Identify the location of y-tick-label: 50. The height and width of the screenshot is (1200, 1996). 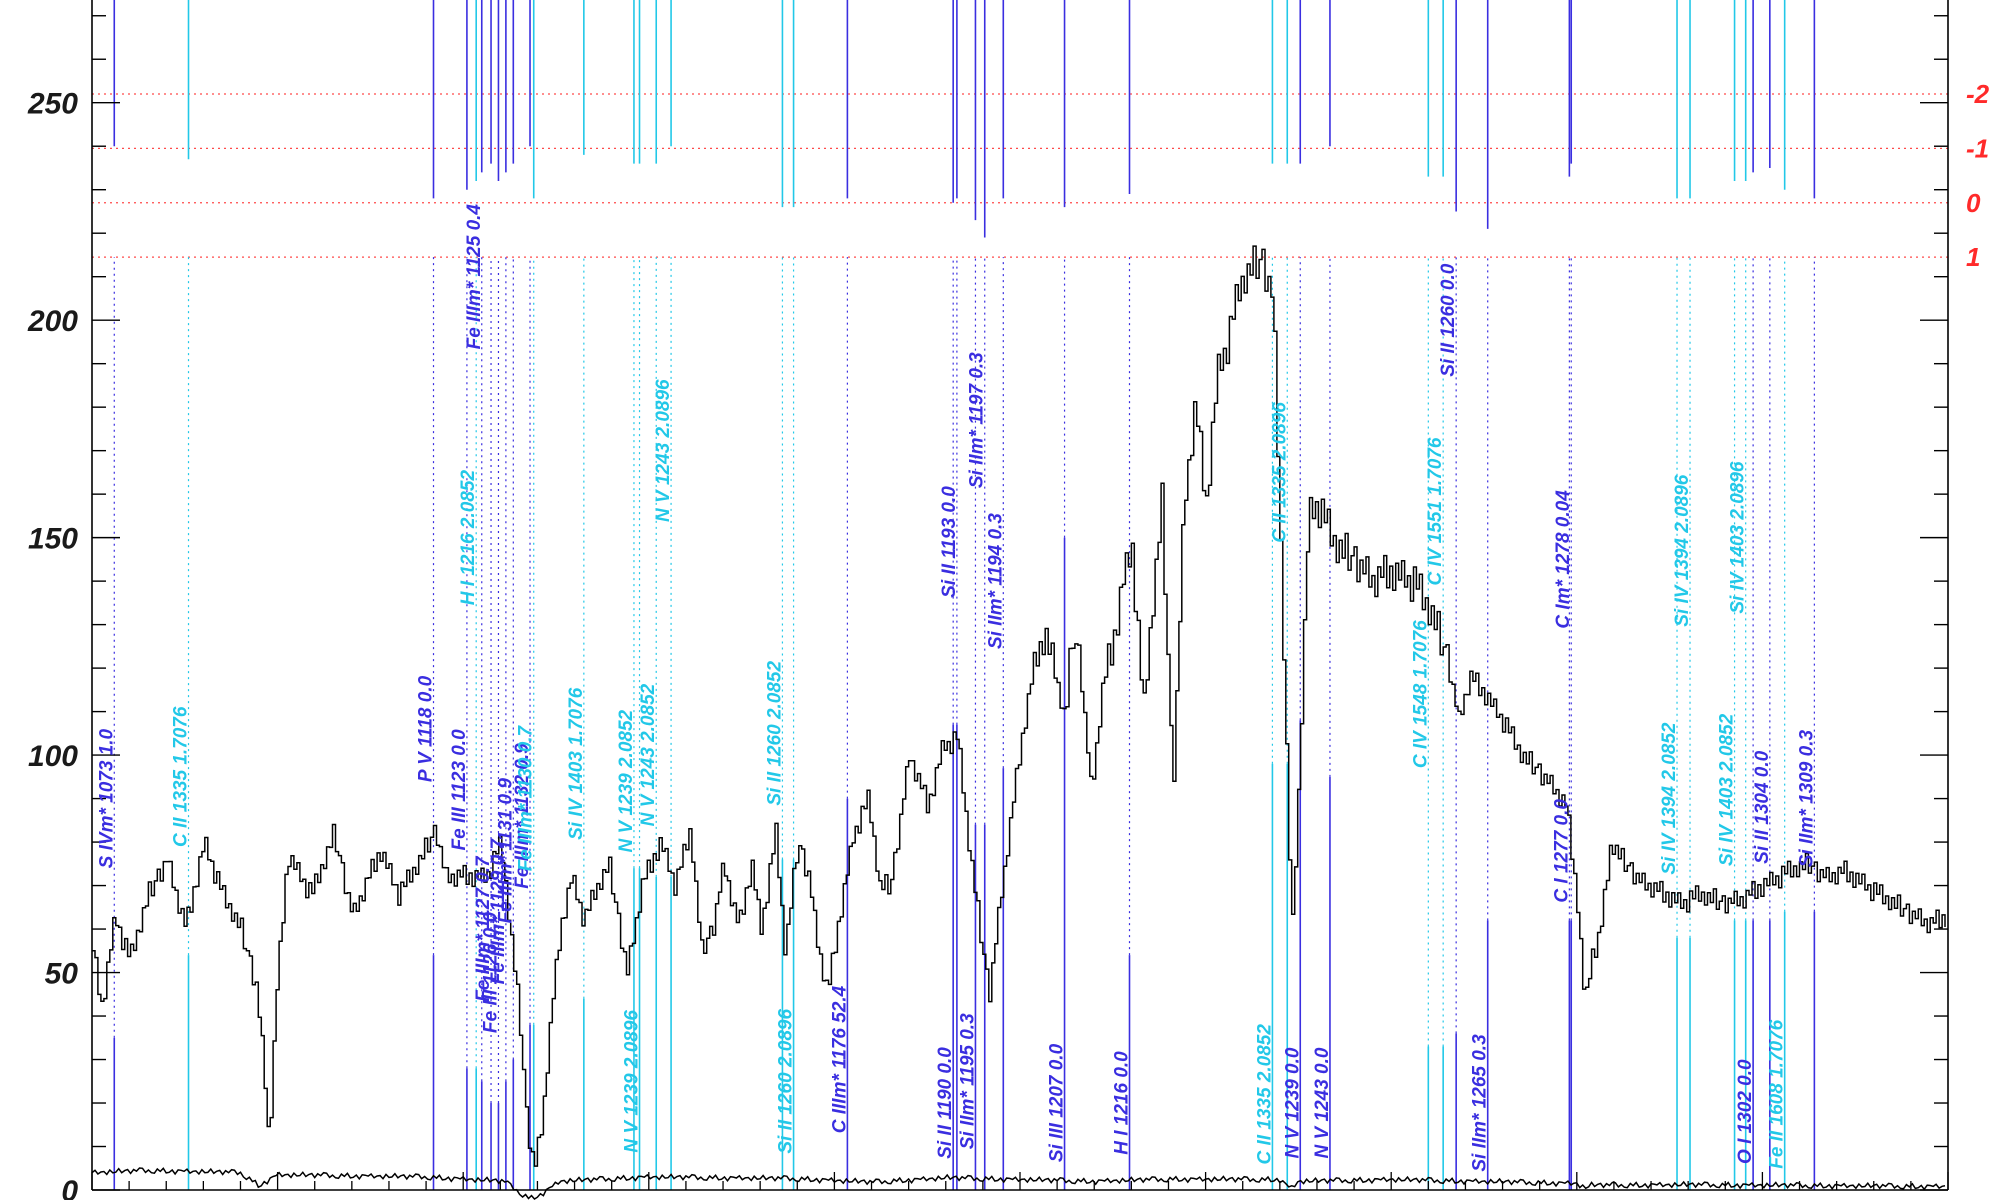
(62, 974).